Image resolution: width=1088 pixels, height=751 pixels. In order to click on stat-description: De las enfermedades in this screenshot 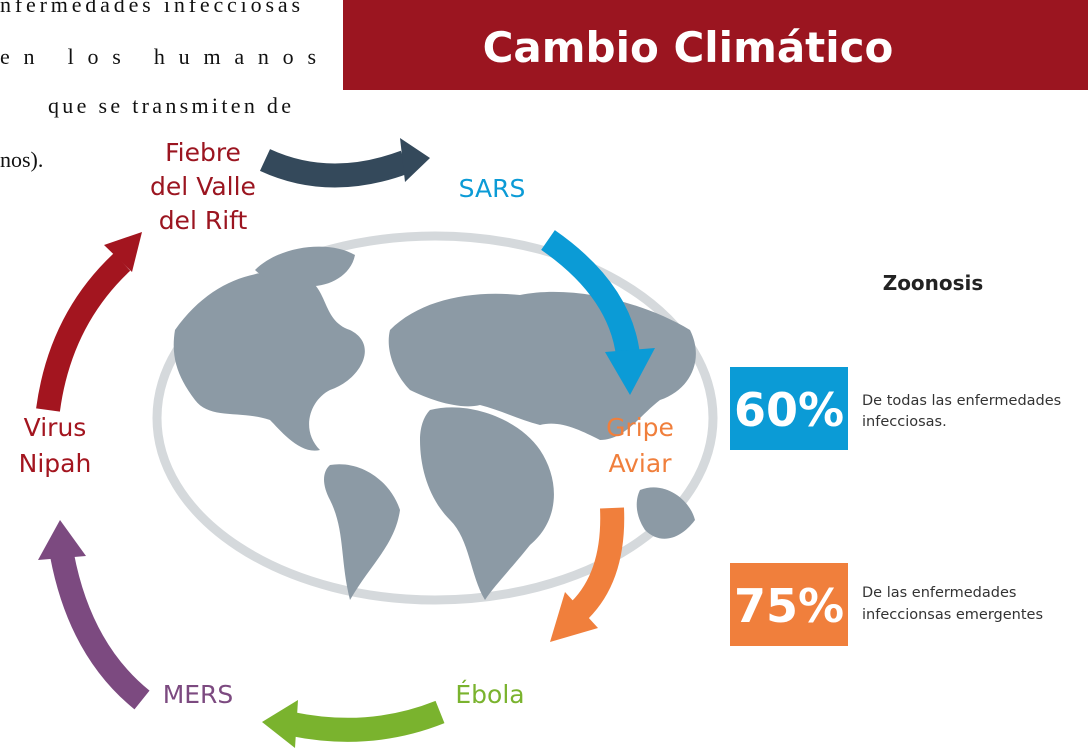, I will do `click(939, 593)`.